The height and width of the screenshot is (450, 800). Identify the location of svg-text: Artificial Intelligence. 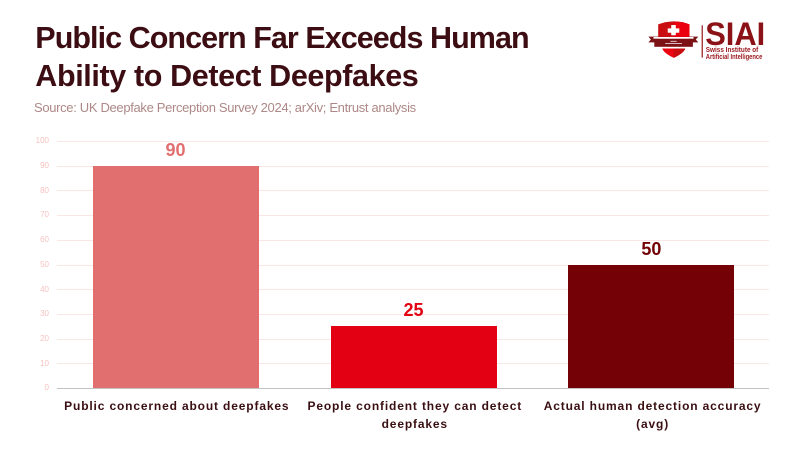
(734, 56).